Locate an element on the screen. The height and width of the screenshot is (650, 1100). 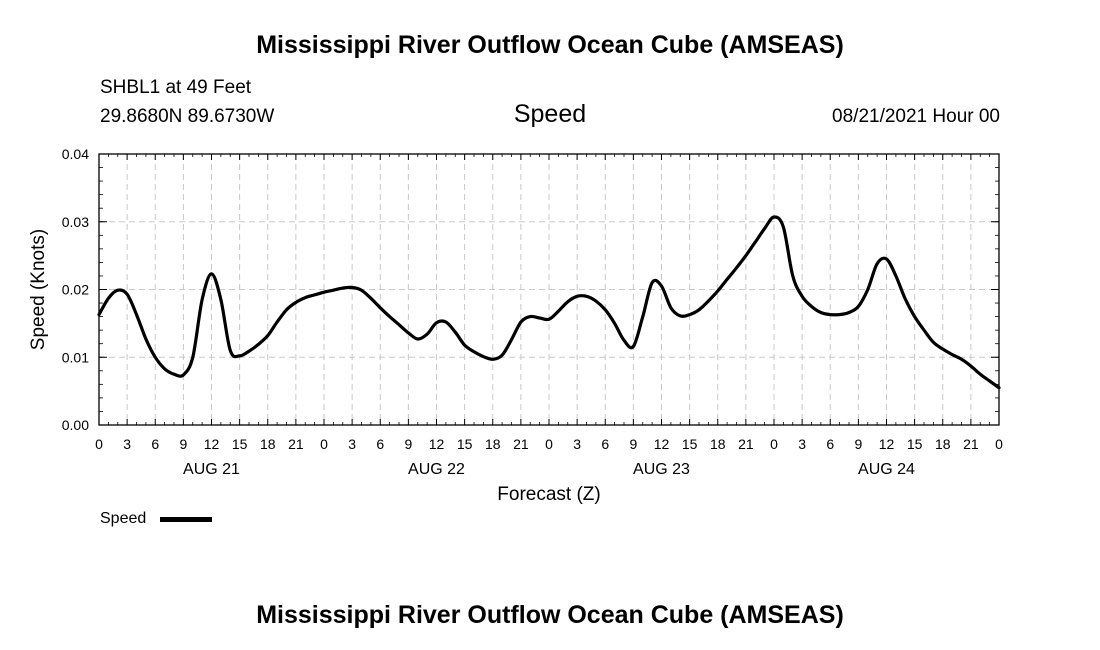
day-label: AUG 23 is located at coordinates (661, 469).